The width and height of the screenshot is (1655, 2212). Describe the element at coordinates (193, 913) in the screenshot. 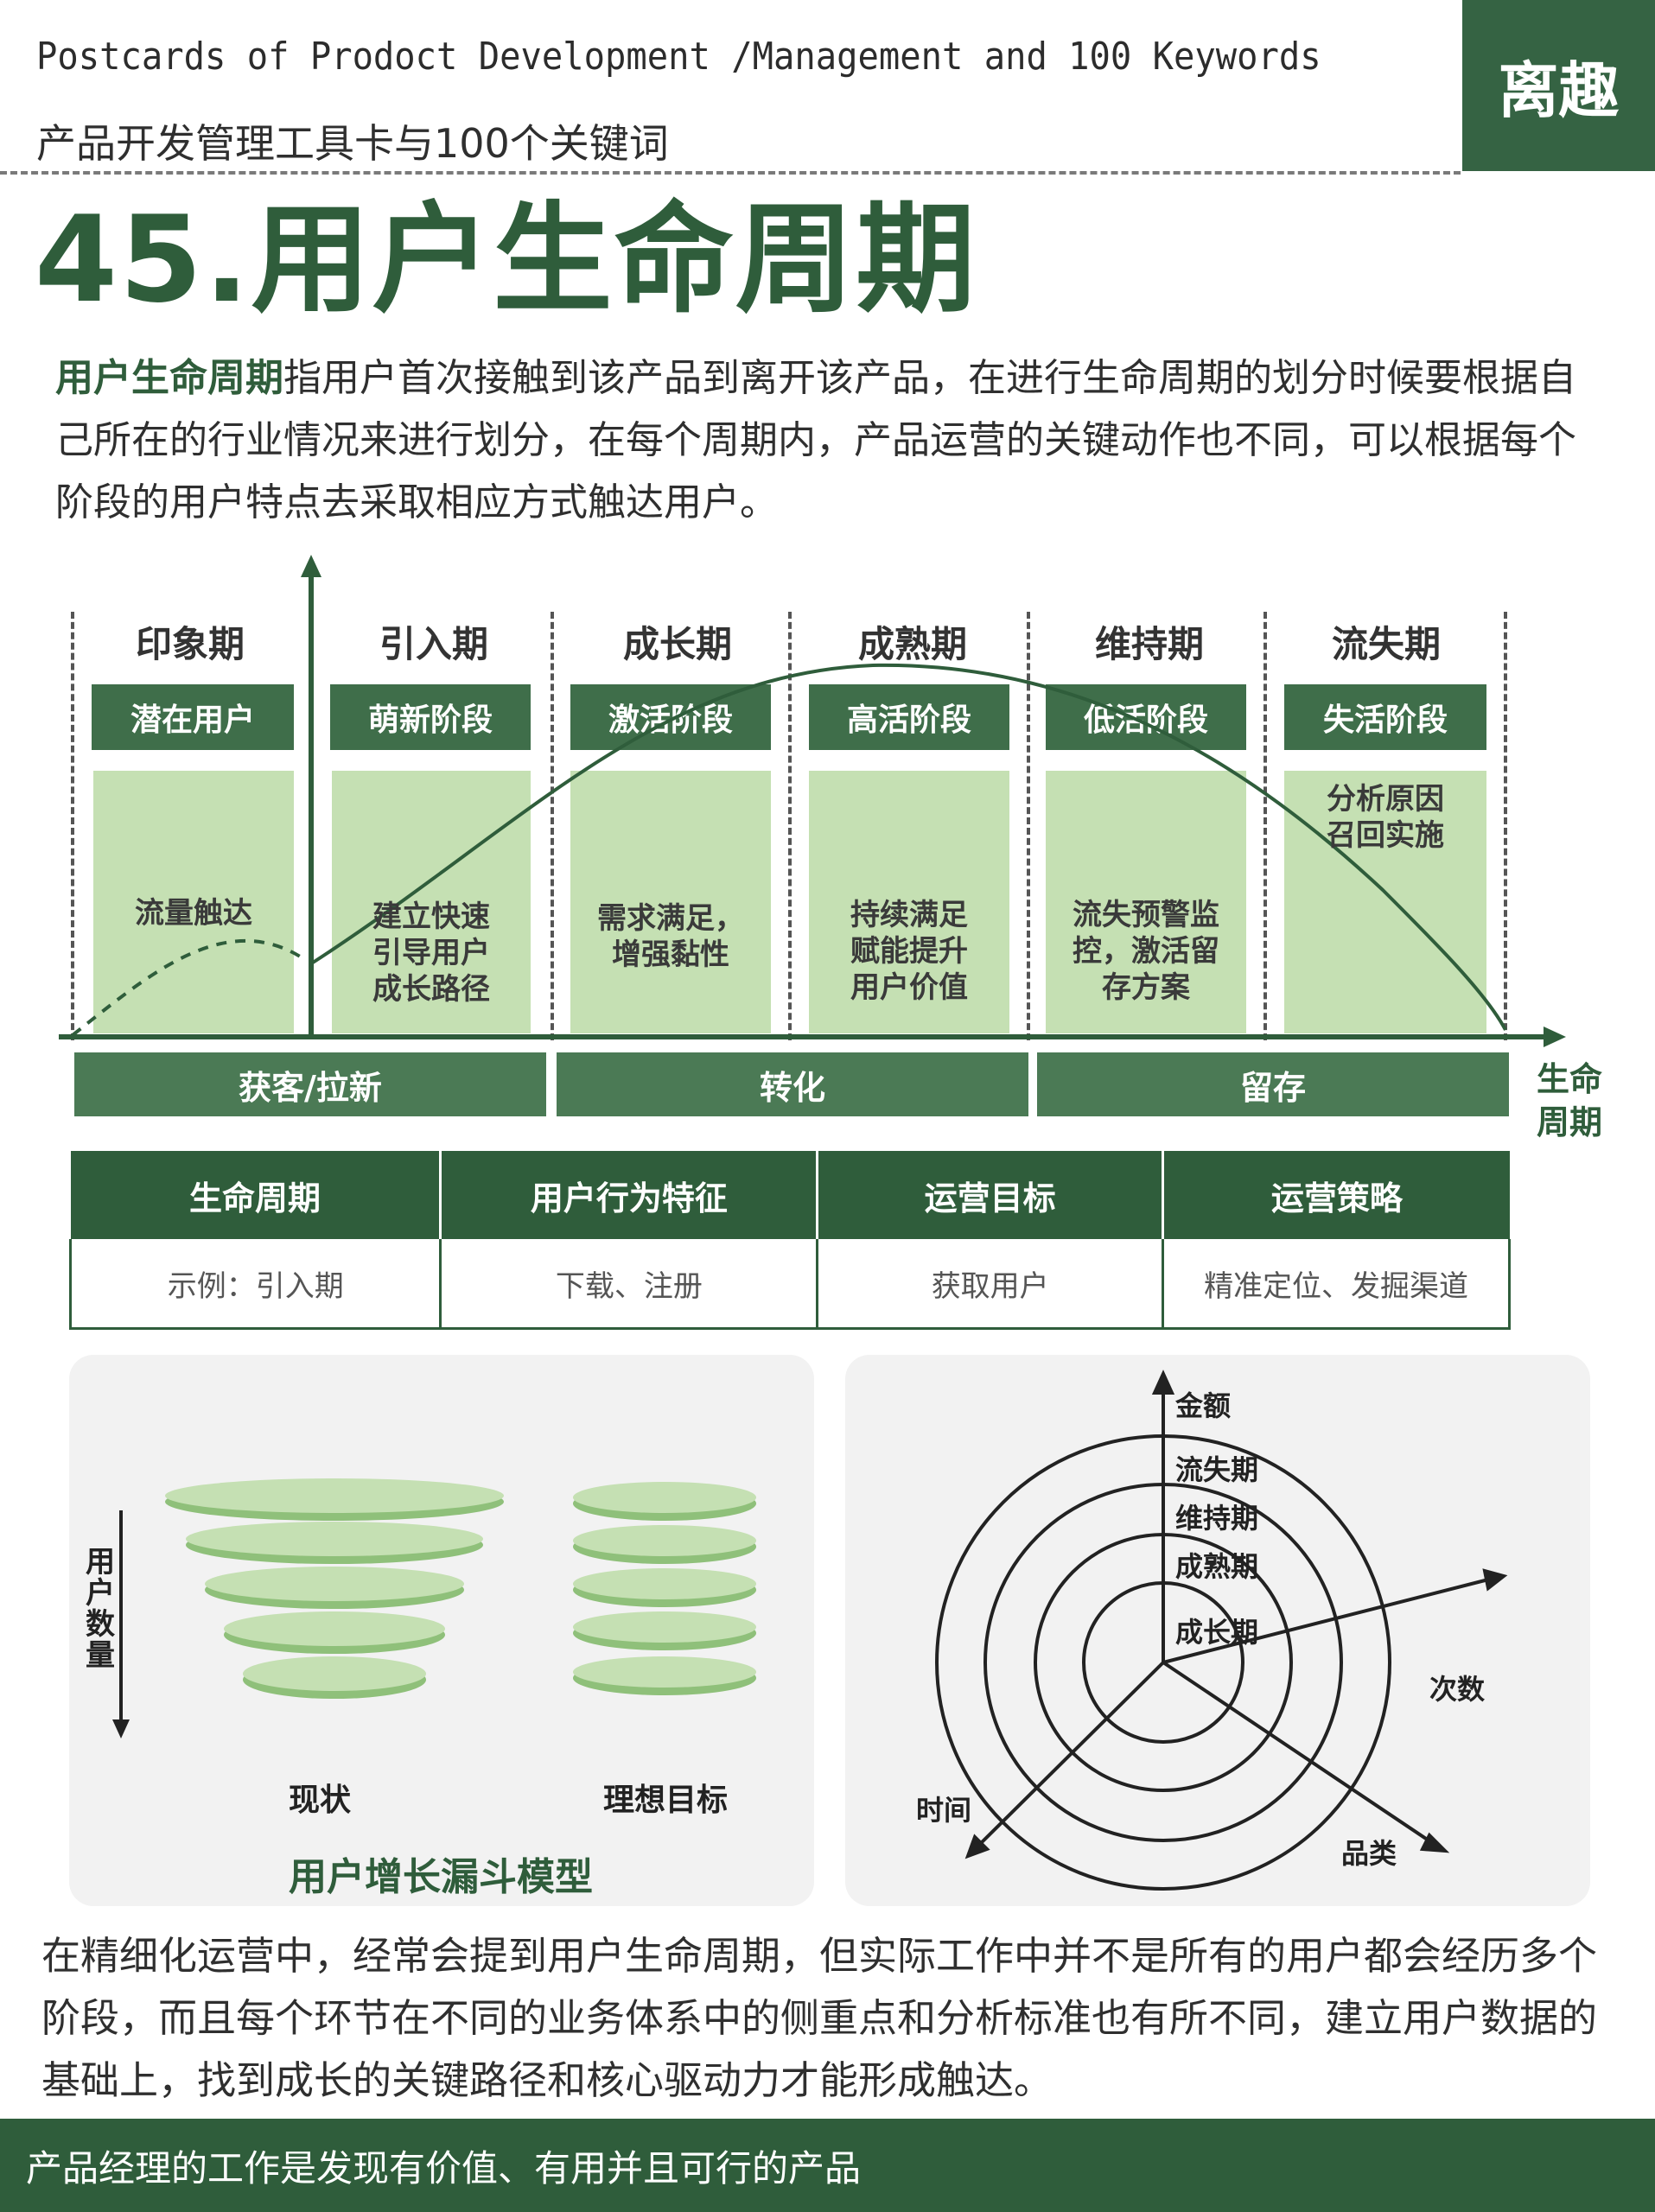

I see `stage-action-1: 流量触达` at that location.